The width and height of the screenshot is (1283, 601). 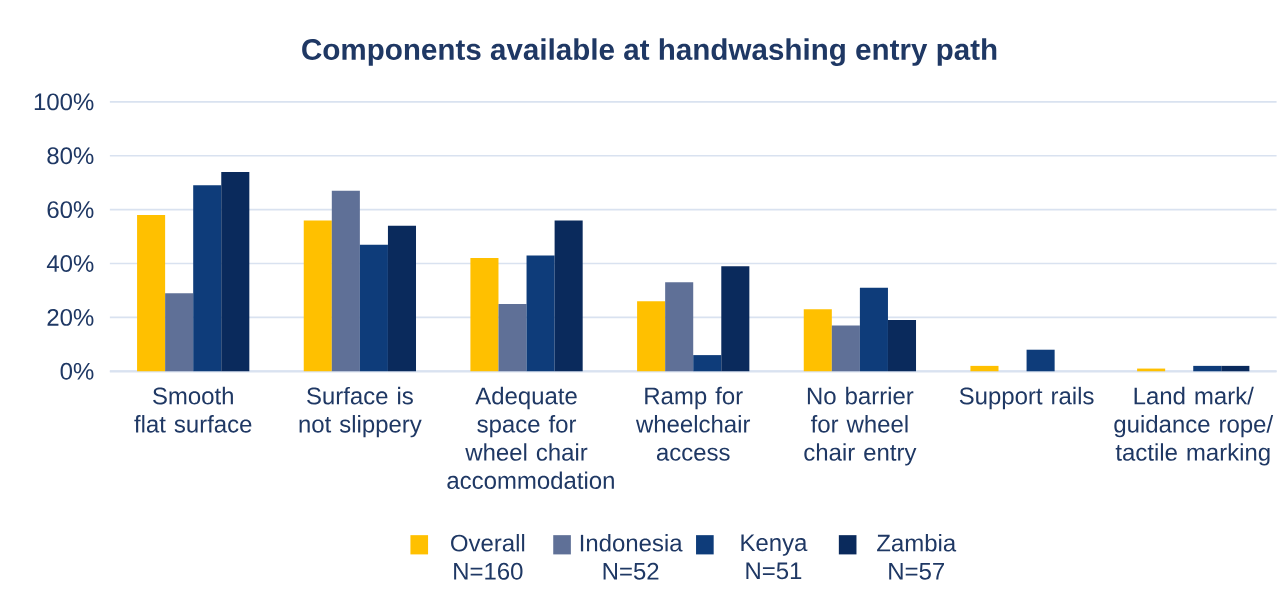 I want to click on y-tick-label: 80%, so click(x=70, y=155).